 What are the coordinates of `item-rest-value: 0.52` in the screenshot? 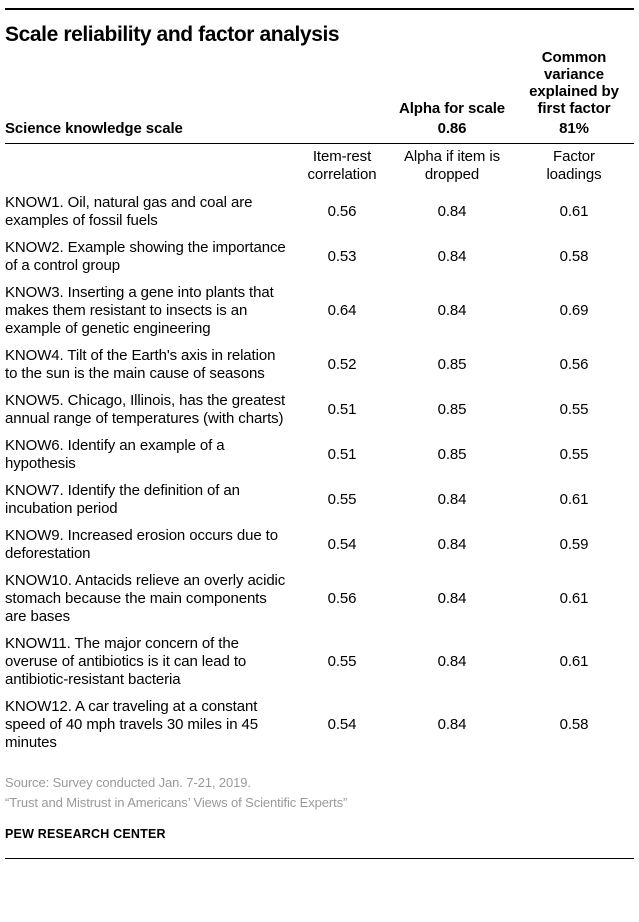 It's located at (342, 364).